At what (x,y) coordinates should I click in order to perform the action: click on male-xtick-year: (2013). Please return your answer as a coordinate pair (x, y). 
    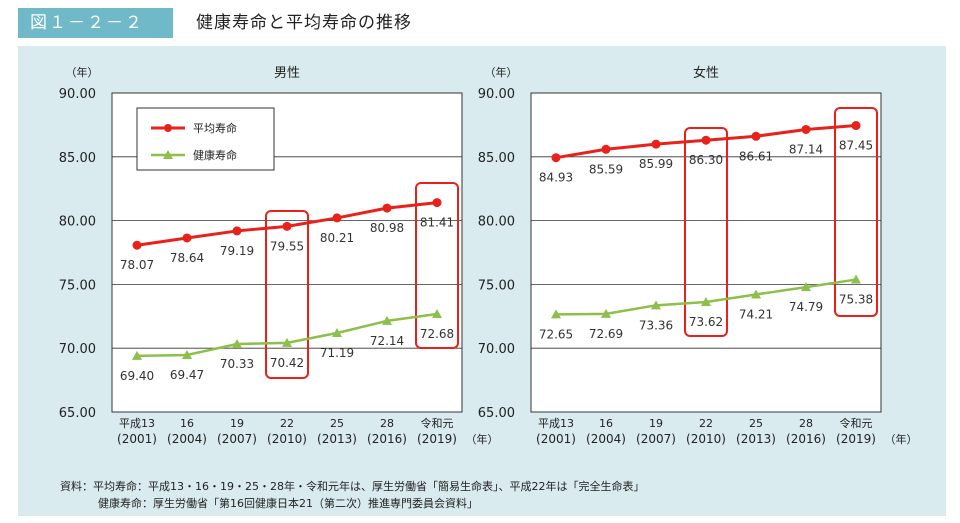
    Looking at the image, I should click on (337, 439).